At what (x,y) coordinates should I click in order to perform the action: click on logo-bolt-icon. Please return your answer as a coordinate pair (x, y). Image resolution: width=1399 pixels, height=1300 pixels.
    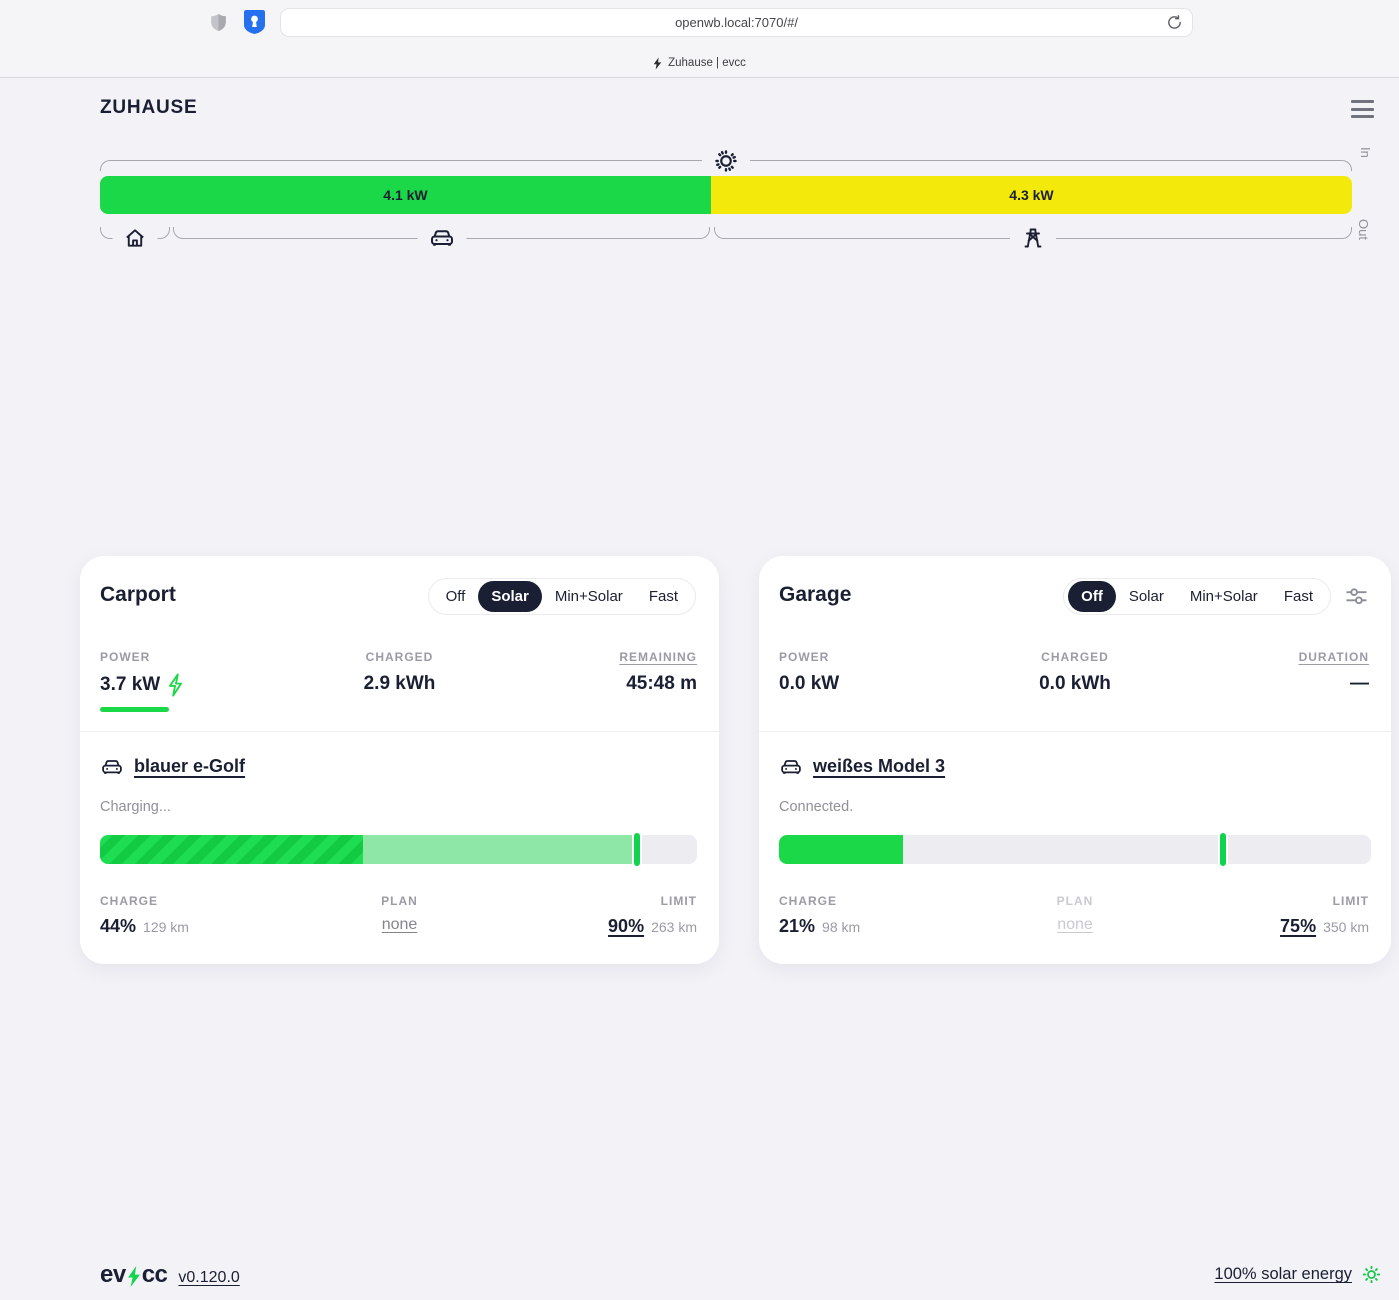
    Looking at the image, I should click on (134, 1276).